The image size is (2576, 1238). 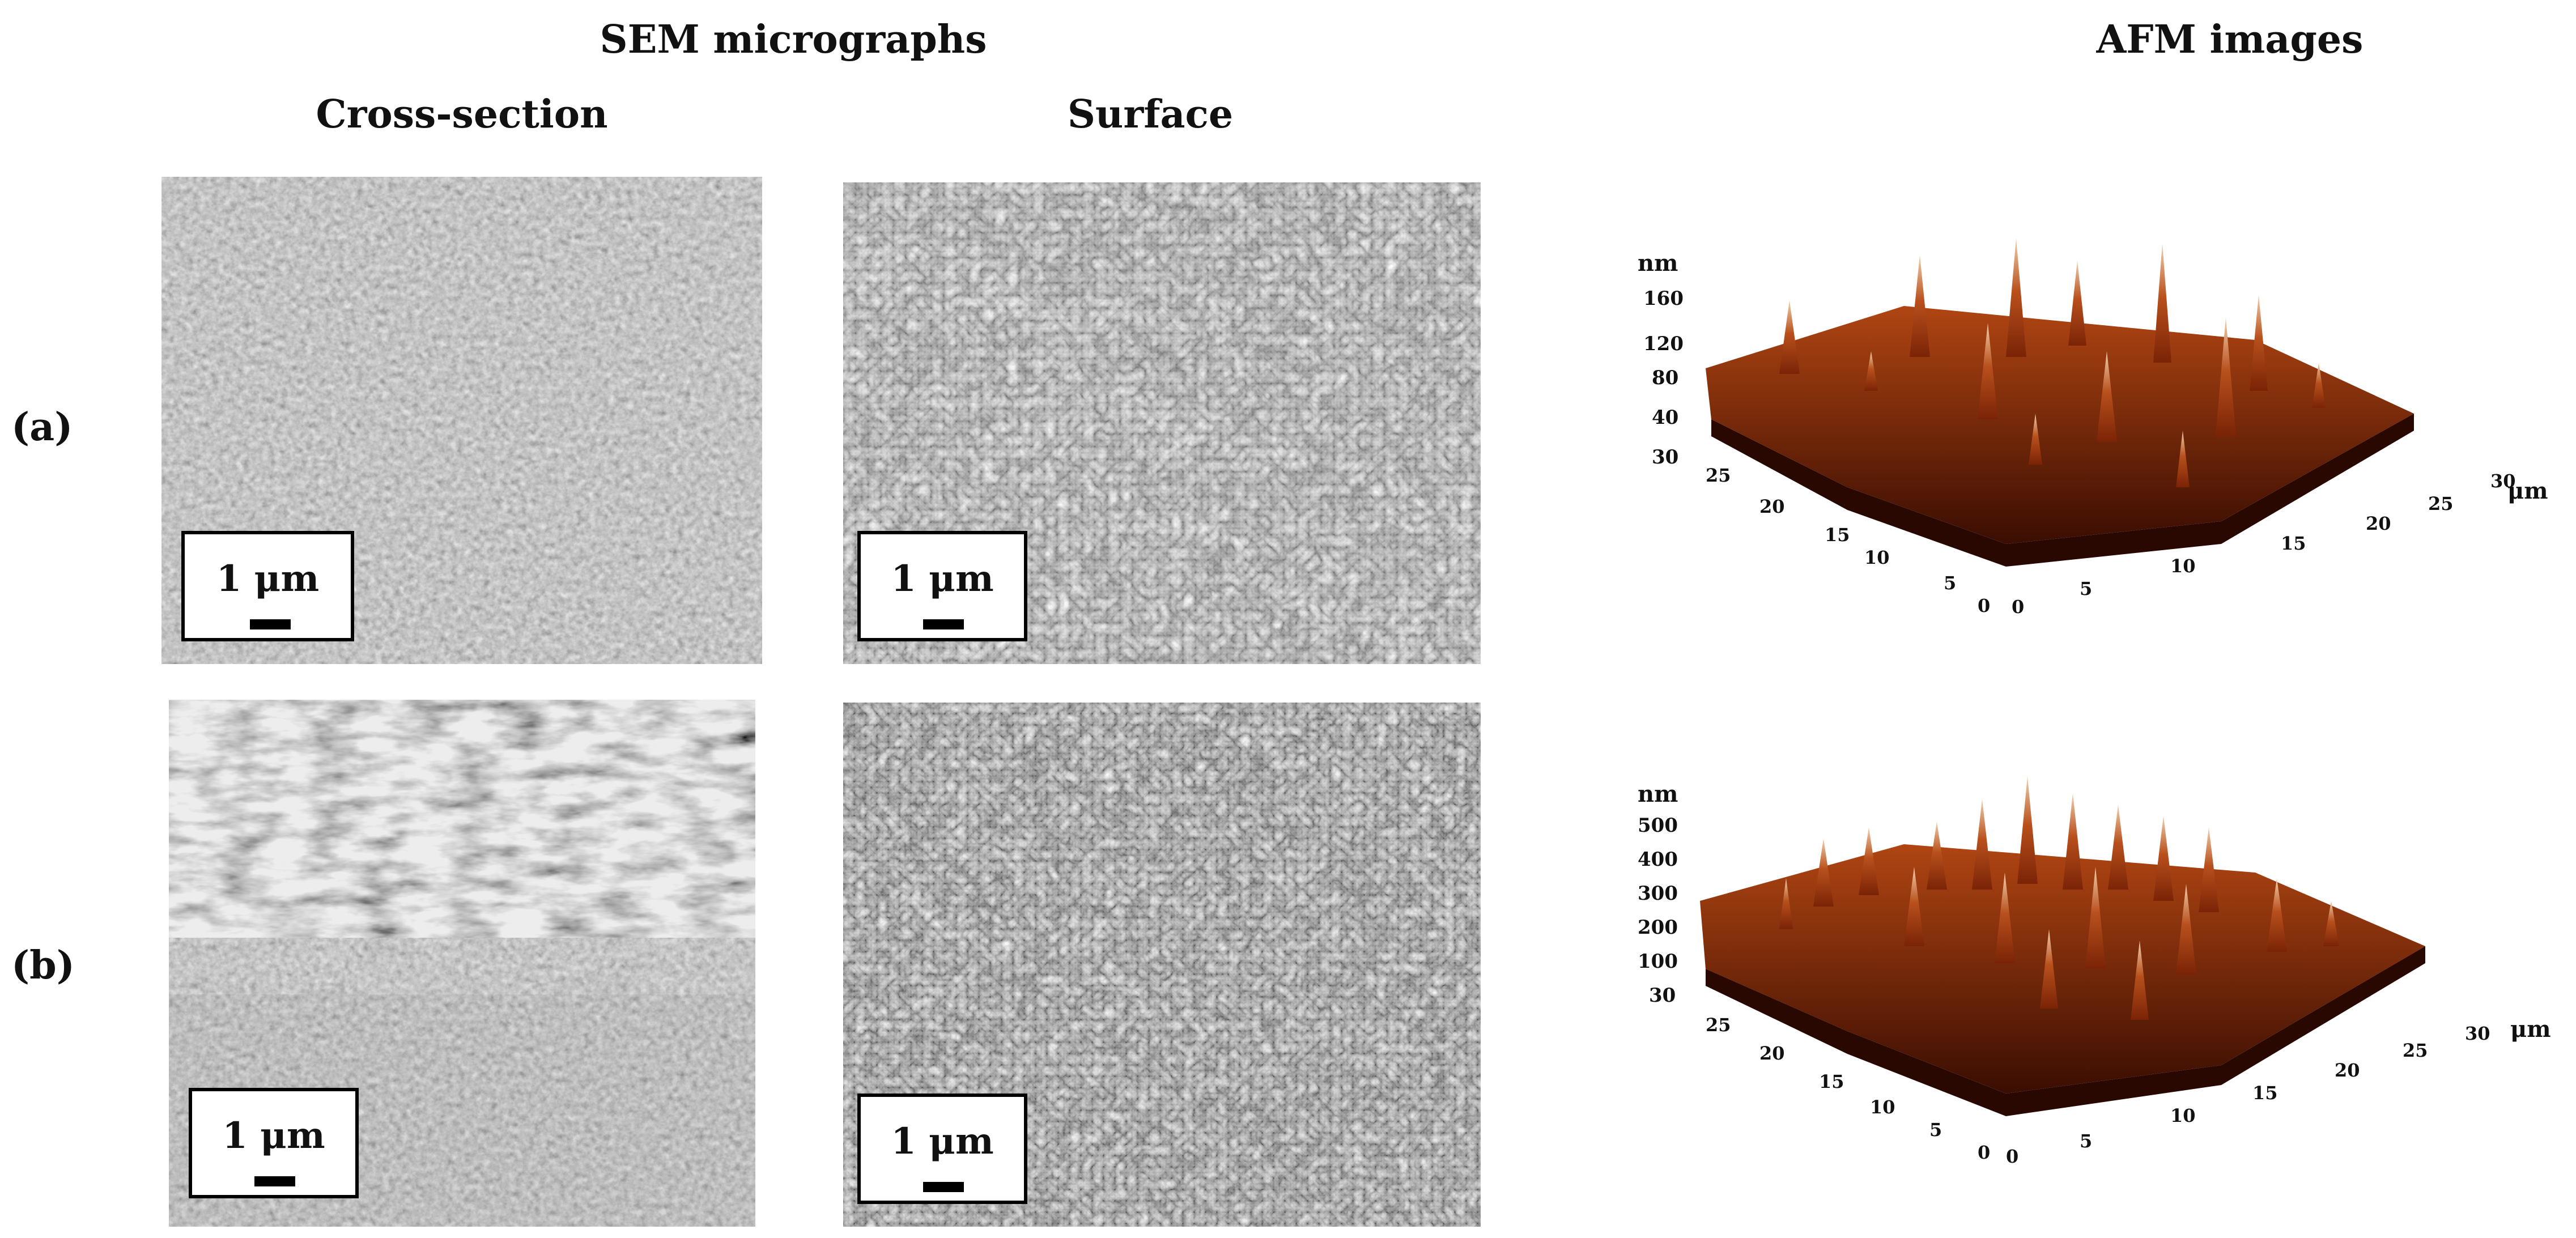 I want to click on z-tick-label: 120, so click(x=1663, y=344).